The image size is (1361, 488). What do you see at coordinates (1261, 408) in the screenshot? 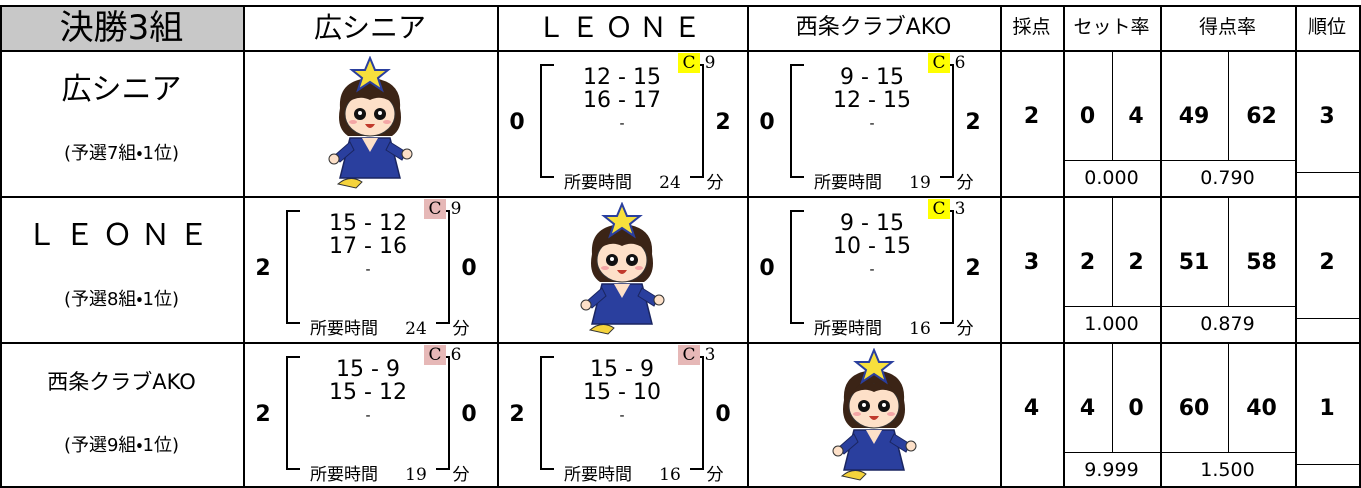
I see `points-against: 40` at bounding box center [1261, 408].